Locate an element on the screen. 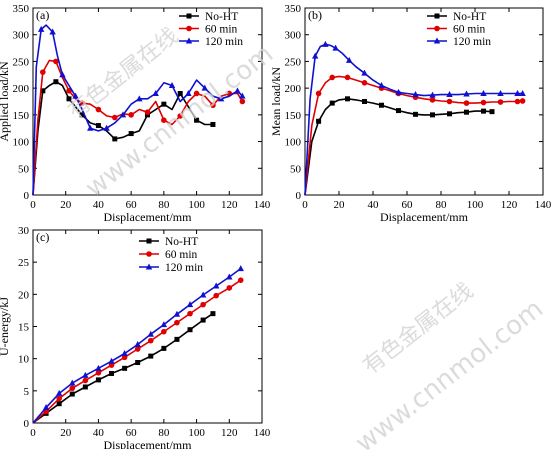 The width and height of the screenshot is (555, 459). panel-1-ytick-label: 250 is located at coordinates (293, 62).